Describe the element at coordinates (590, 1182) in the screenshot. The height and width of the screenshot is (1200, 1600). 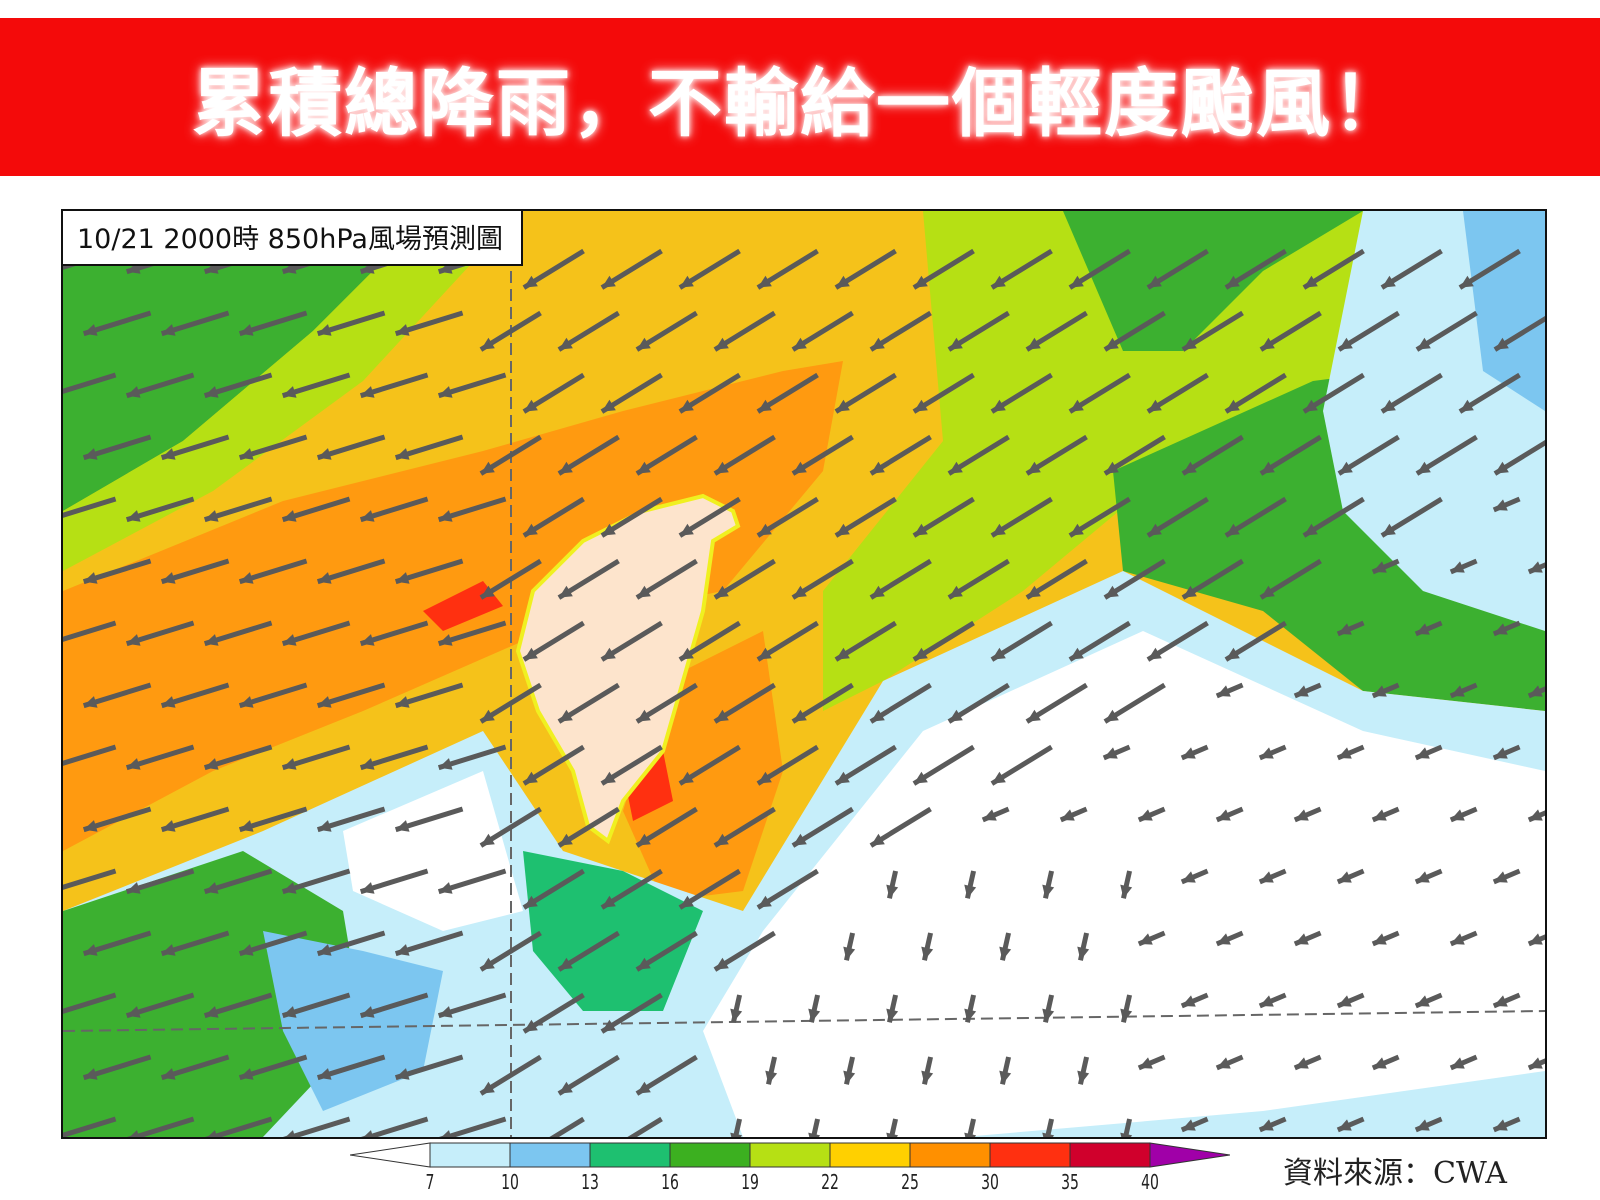
I see `colorbar-tick-label: 13` at that location.